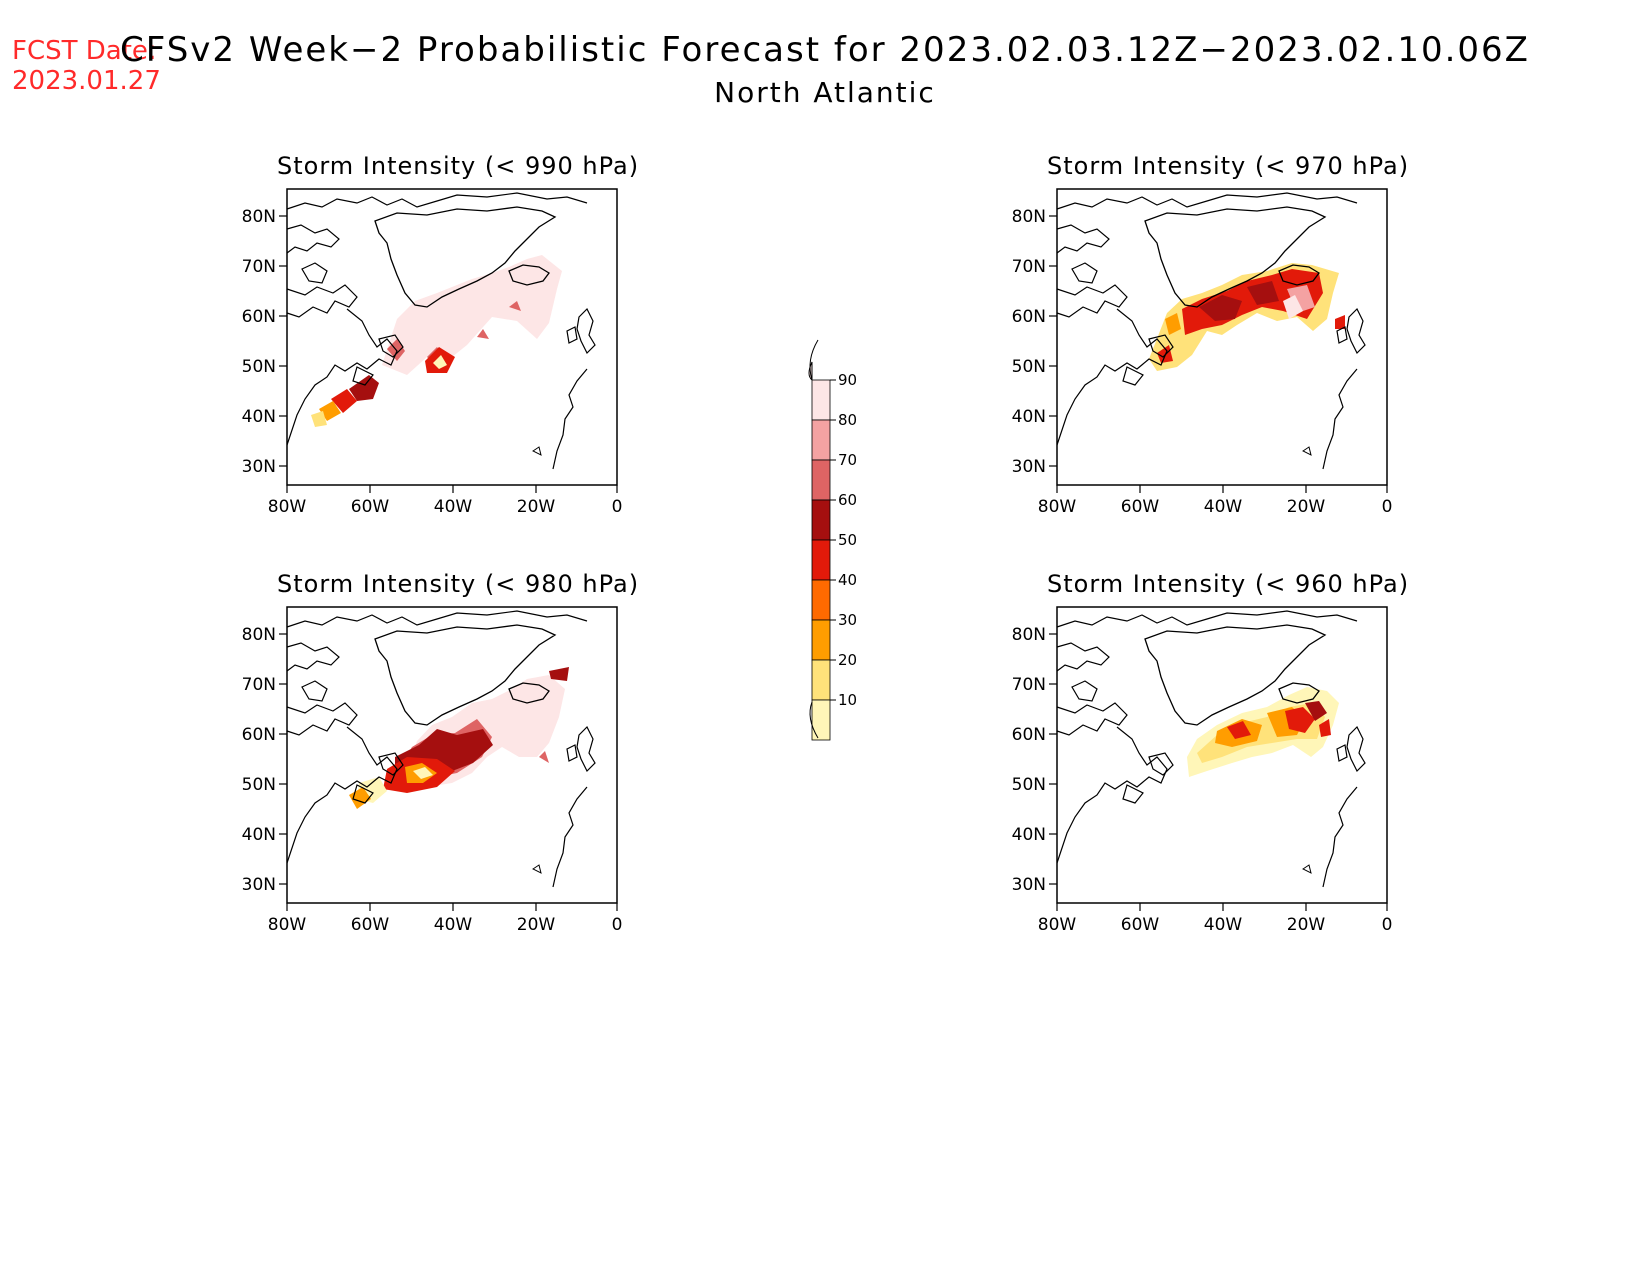 The width and height of the screenshot is (1650, 1275). What do you see at coordinates (847, 660) in the screenshot?
I see `colorbar-label: 20` at bounding box center [847, 660].